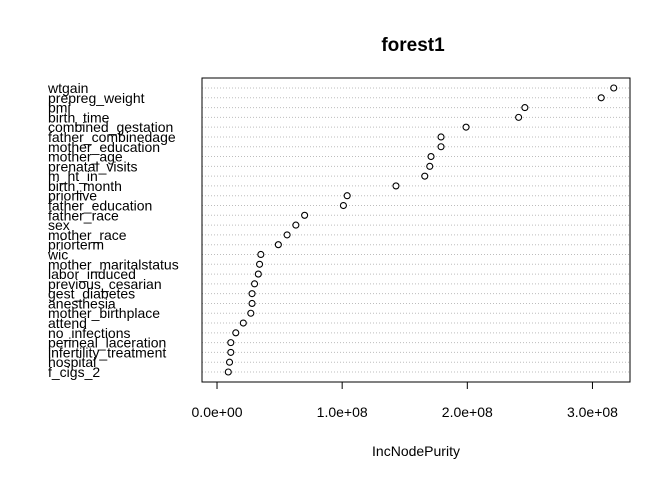  I want to click on category-label: mother_birthplace, so click(104, 313).